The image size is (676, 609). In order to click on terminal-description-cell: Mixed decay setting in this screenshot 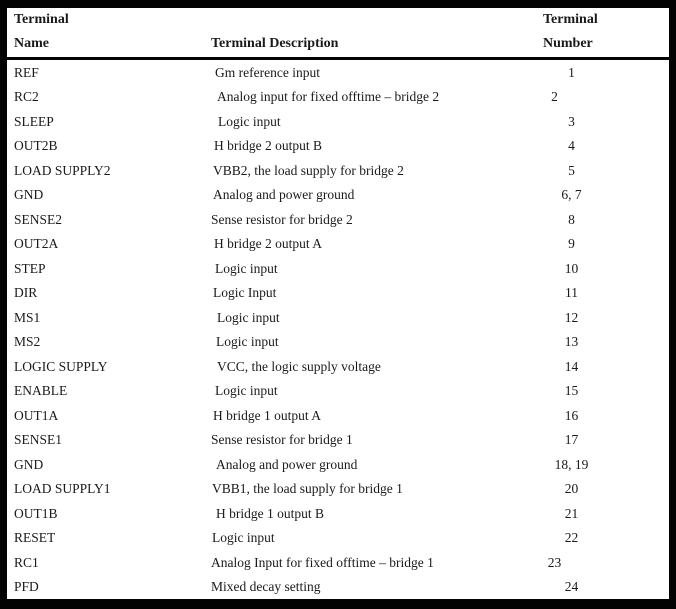, I will do `click(266, 587)`.